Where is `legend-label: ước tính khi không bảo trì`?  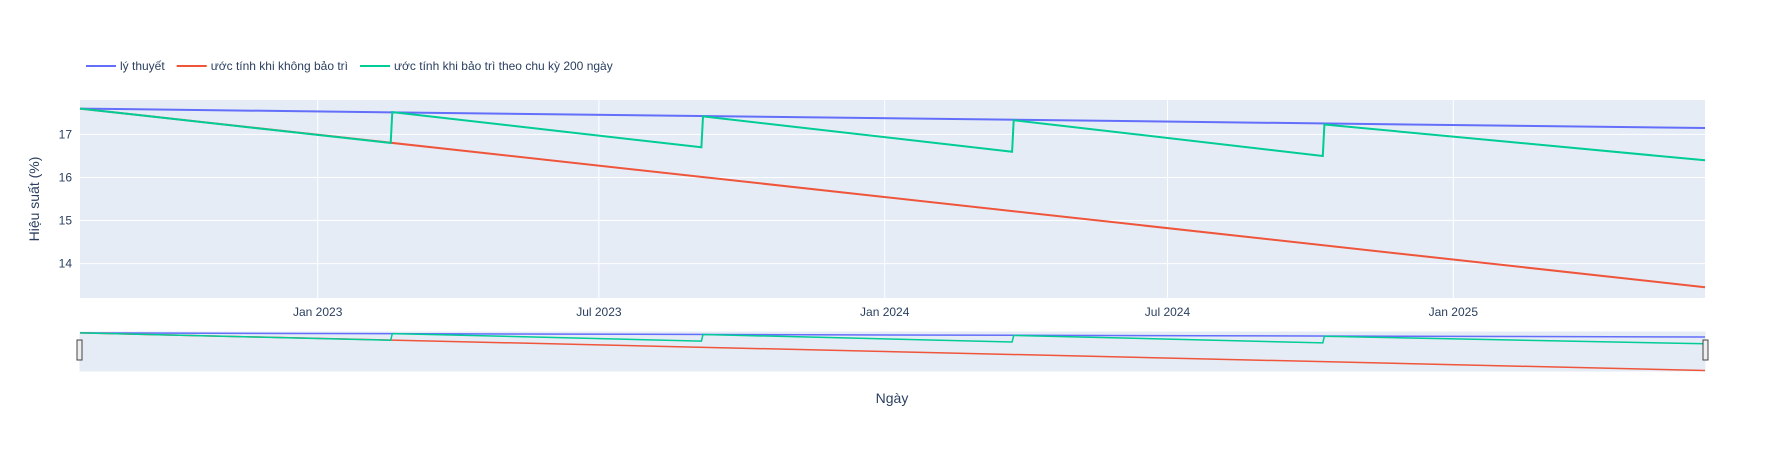 legend-label: ước tính khi không bảo trì is located at coordinates (279, 66).